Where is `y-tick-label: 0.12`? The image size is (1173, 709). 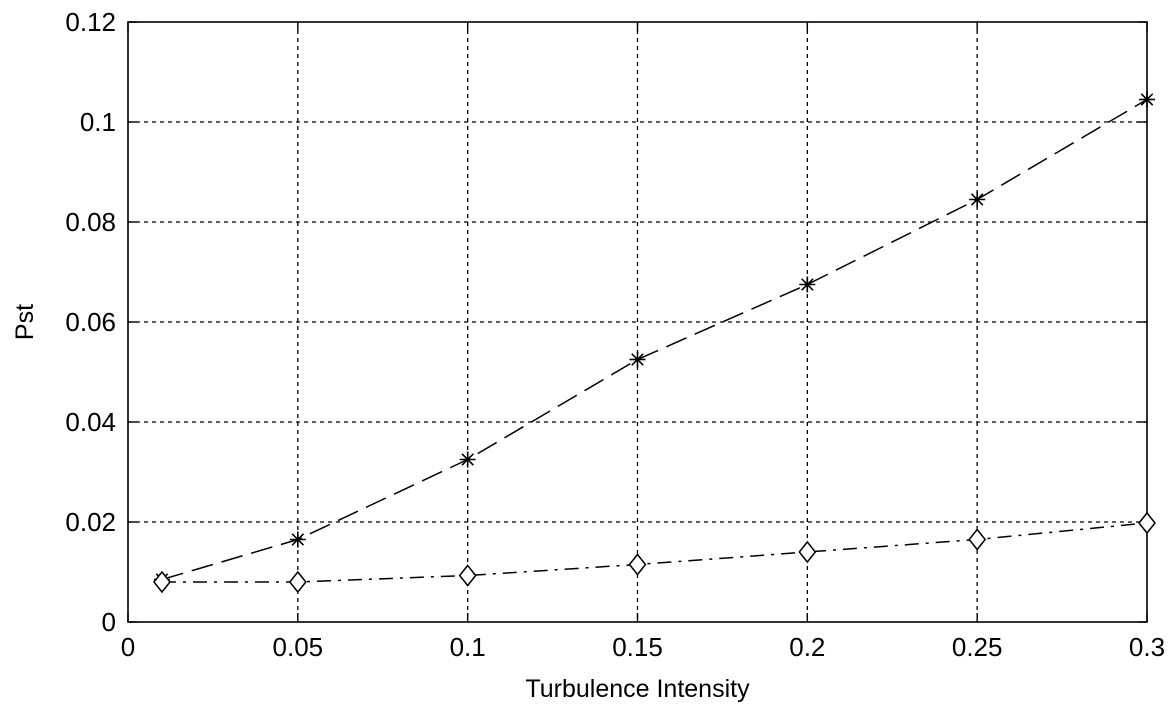
y-tick-label: 0.12 is located at coordinates (90, 22).